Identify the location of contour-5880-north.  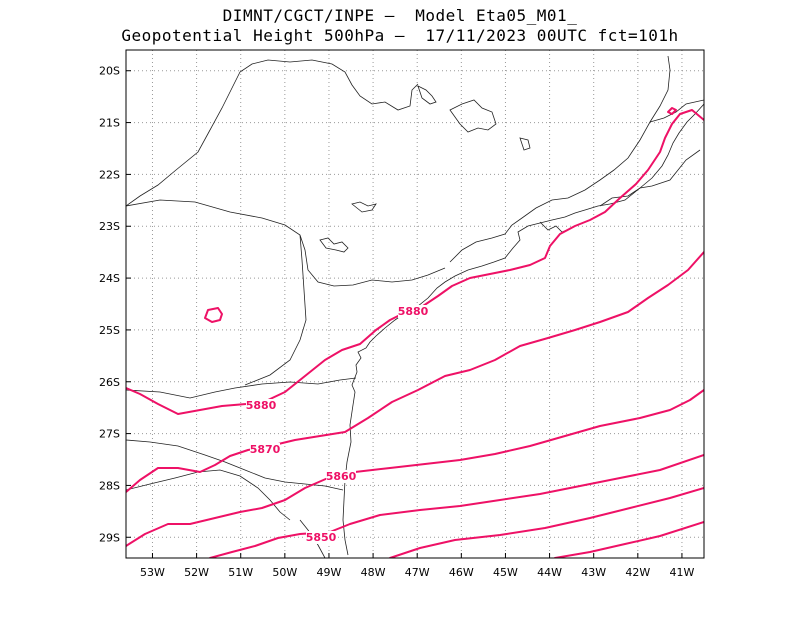
(539, 220).